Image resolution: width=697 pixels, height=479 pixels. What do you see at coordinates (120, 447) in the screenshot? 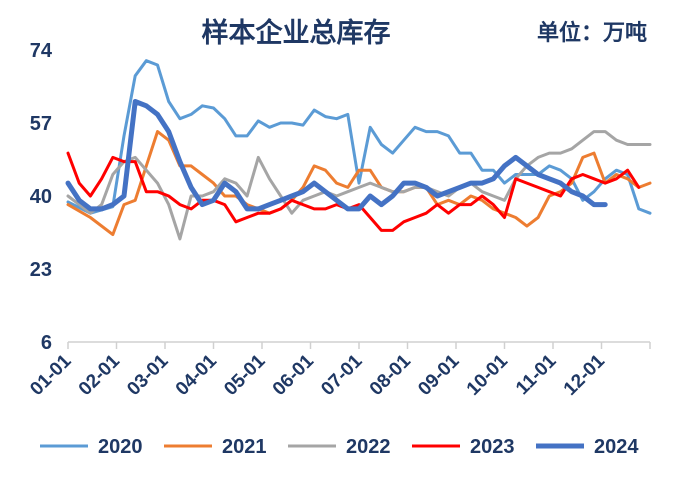
I see `legend-label-2020: 2020` at bounding box center [120, 447].